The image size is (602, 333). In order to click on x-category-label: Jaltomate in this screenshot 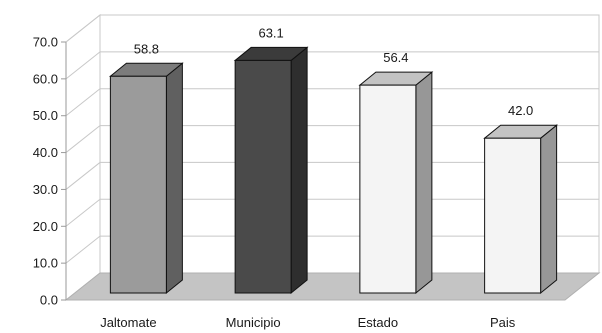, I will do `click(128, 322)`.